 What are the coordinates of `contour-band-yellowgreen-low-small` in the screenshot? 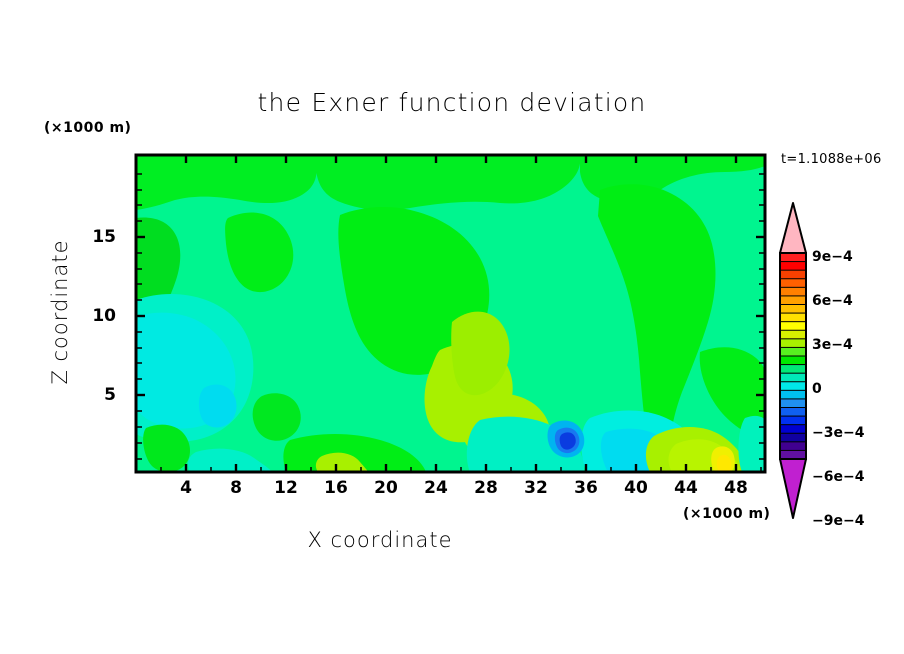 It's located at (341, 462).